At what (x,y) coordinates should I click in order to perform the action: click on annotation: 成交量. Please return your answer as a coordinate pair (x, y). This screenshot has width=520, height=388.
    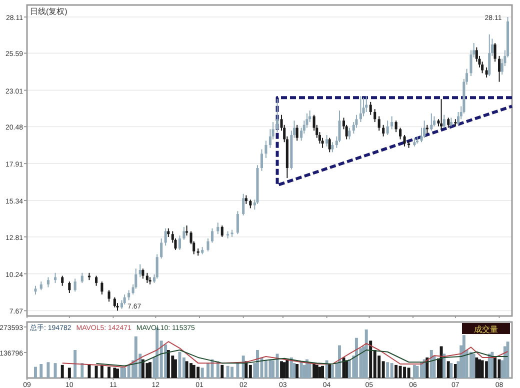
    Looking at the image, I should click on (486, 329).